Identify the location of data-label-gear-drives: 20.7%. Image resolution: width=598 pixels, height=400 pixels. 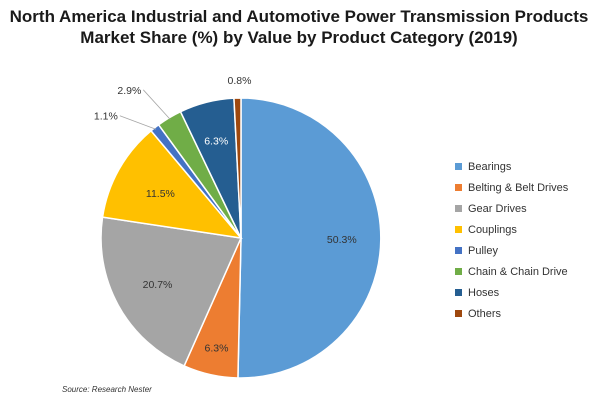
(158, 285).